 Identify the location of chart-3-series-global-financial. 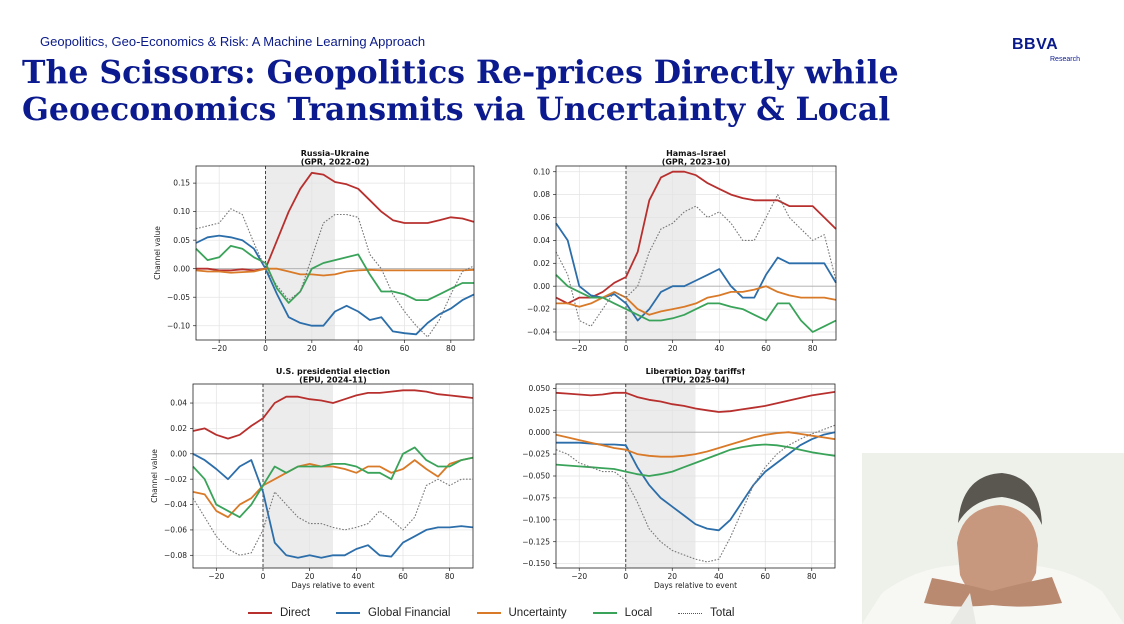
(333, 506).